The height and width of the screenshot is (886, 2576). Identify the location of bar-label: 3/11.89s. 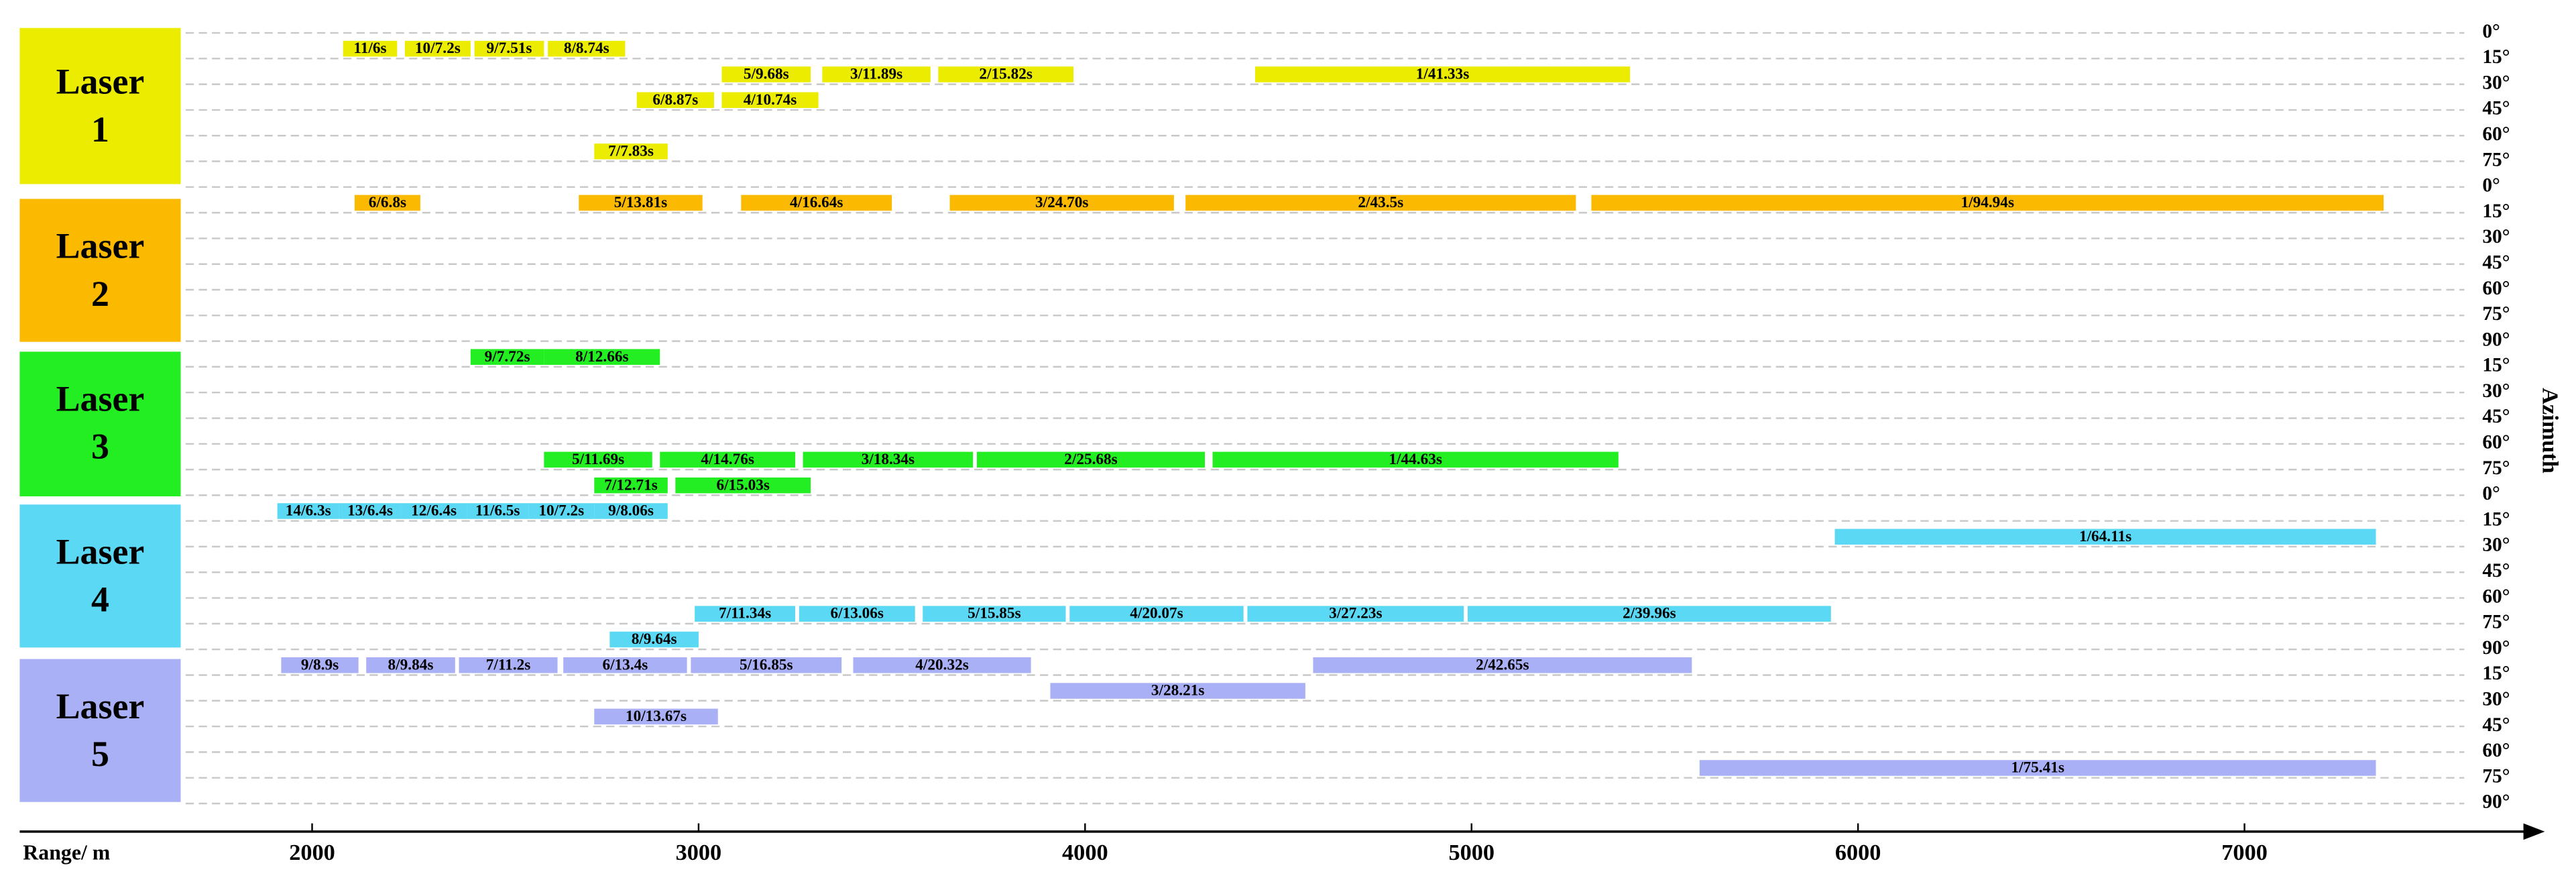
(876, 74).